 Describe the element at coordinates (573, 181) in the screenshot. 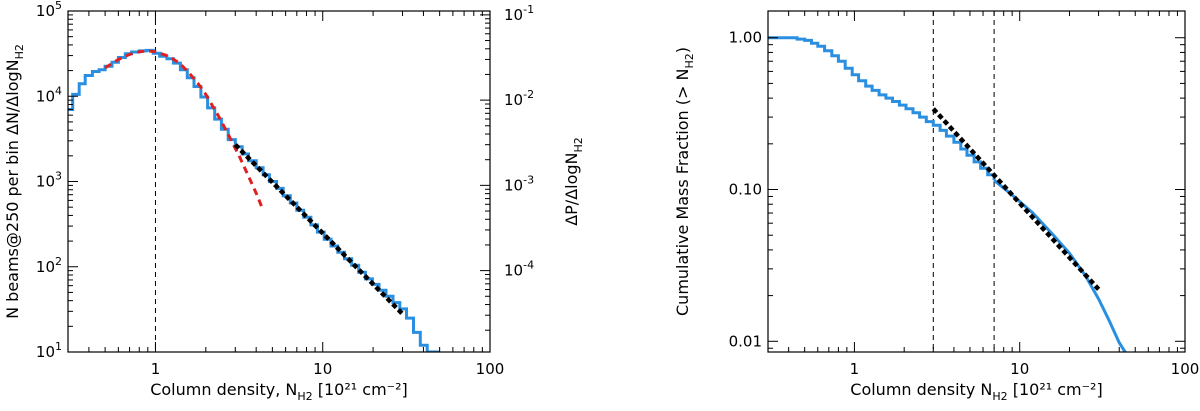

I see `y2-axis-label: ΔP/ΔlogNH2` at that location.